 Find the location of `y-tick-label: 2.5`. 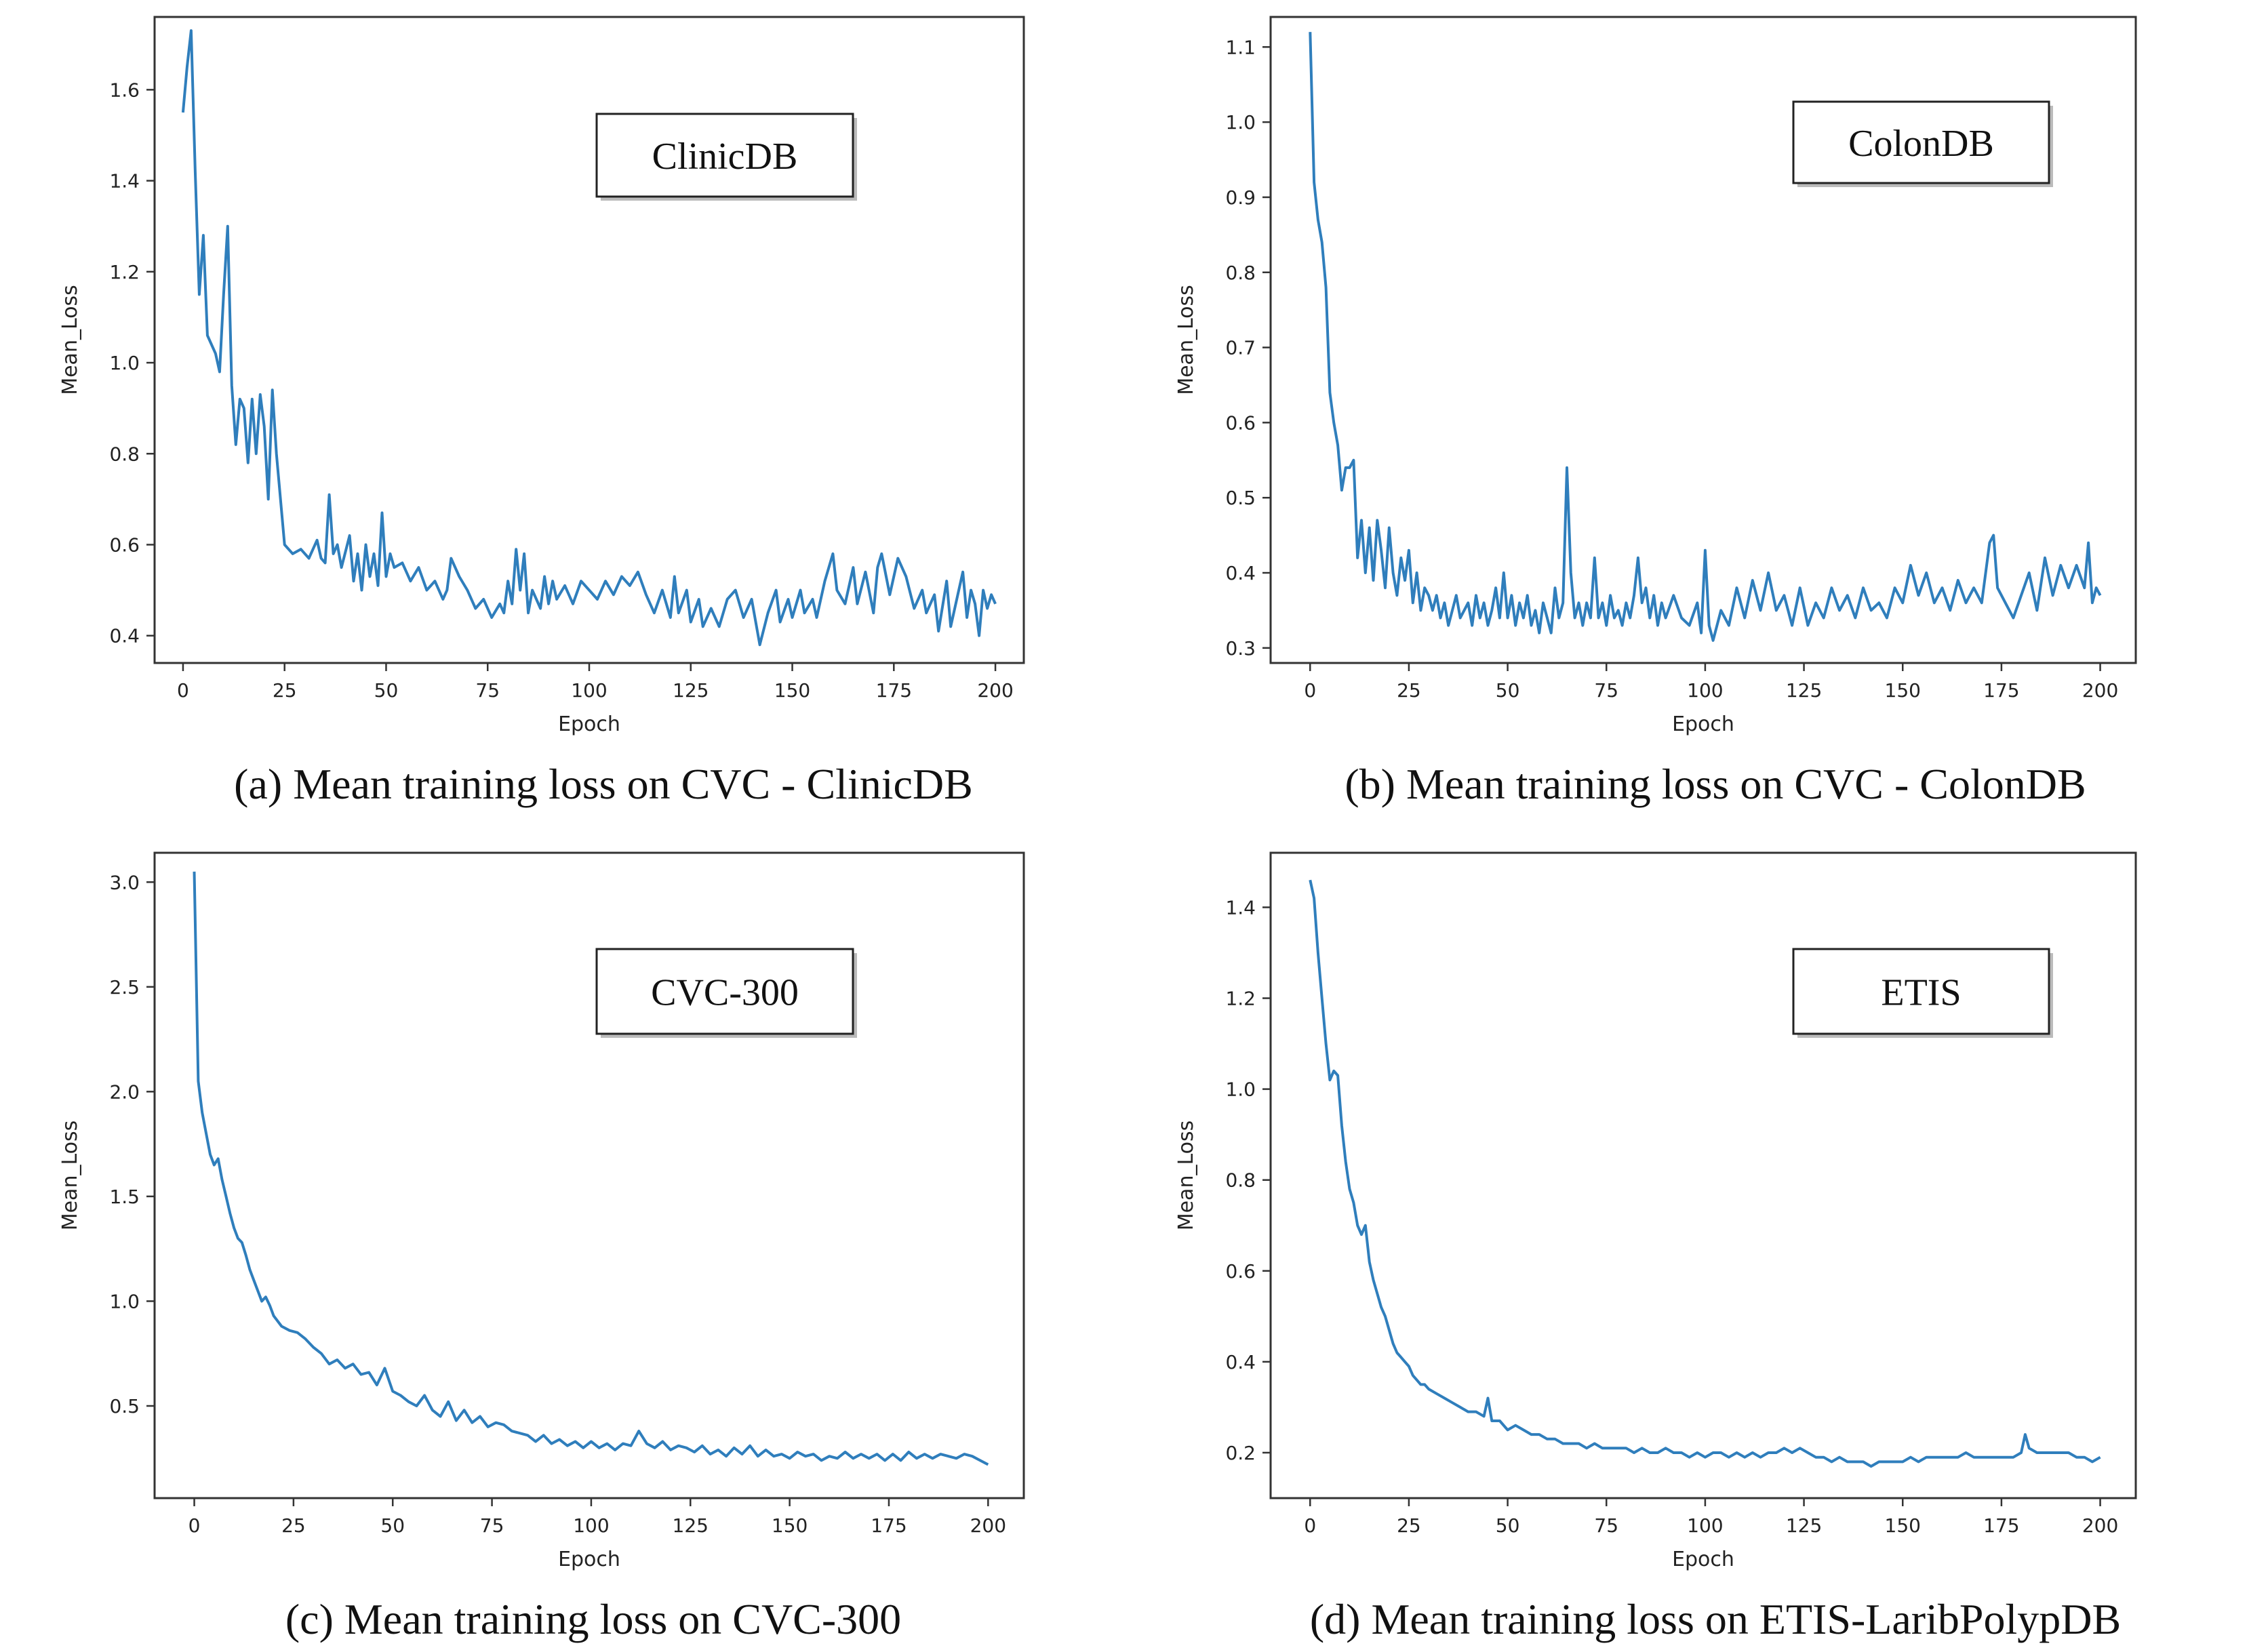

y-tick-label: 2.5 is located at coordinates (124, 987).